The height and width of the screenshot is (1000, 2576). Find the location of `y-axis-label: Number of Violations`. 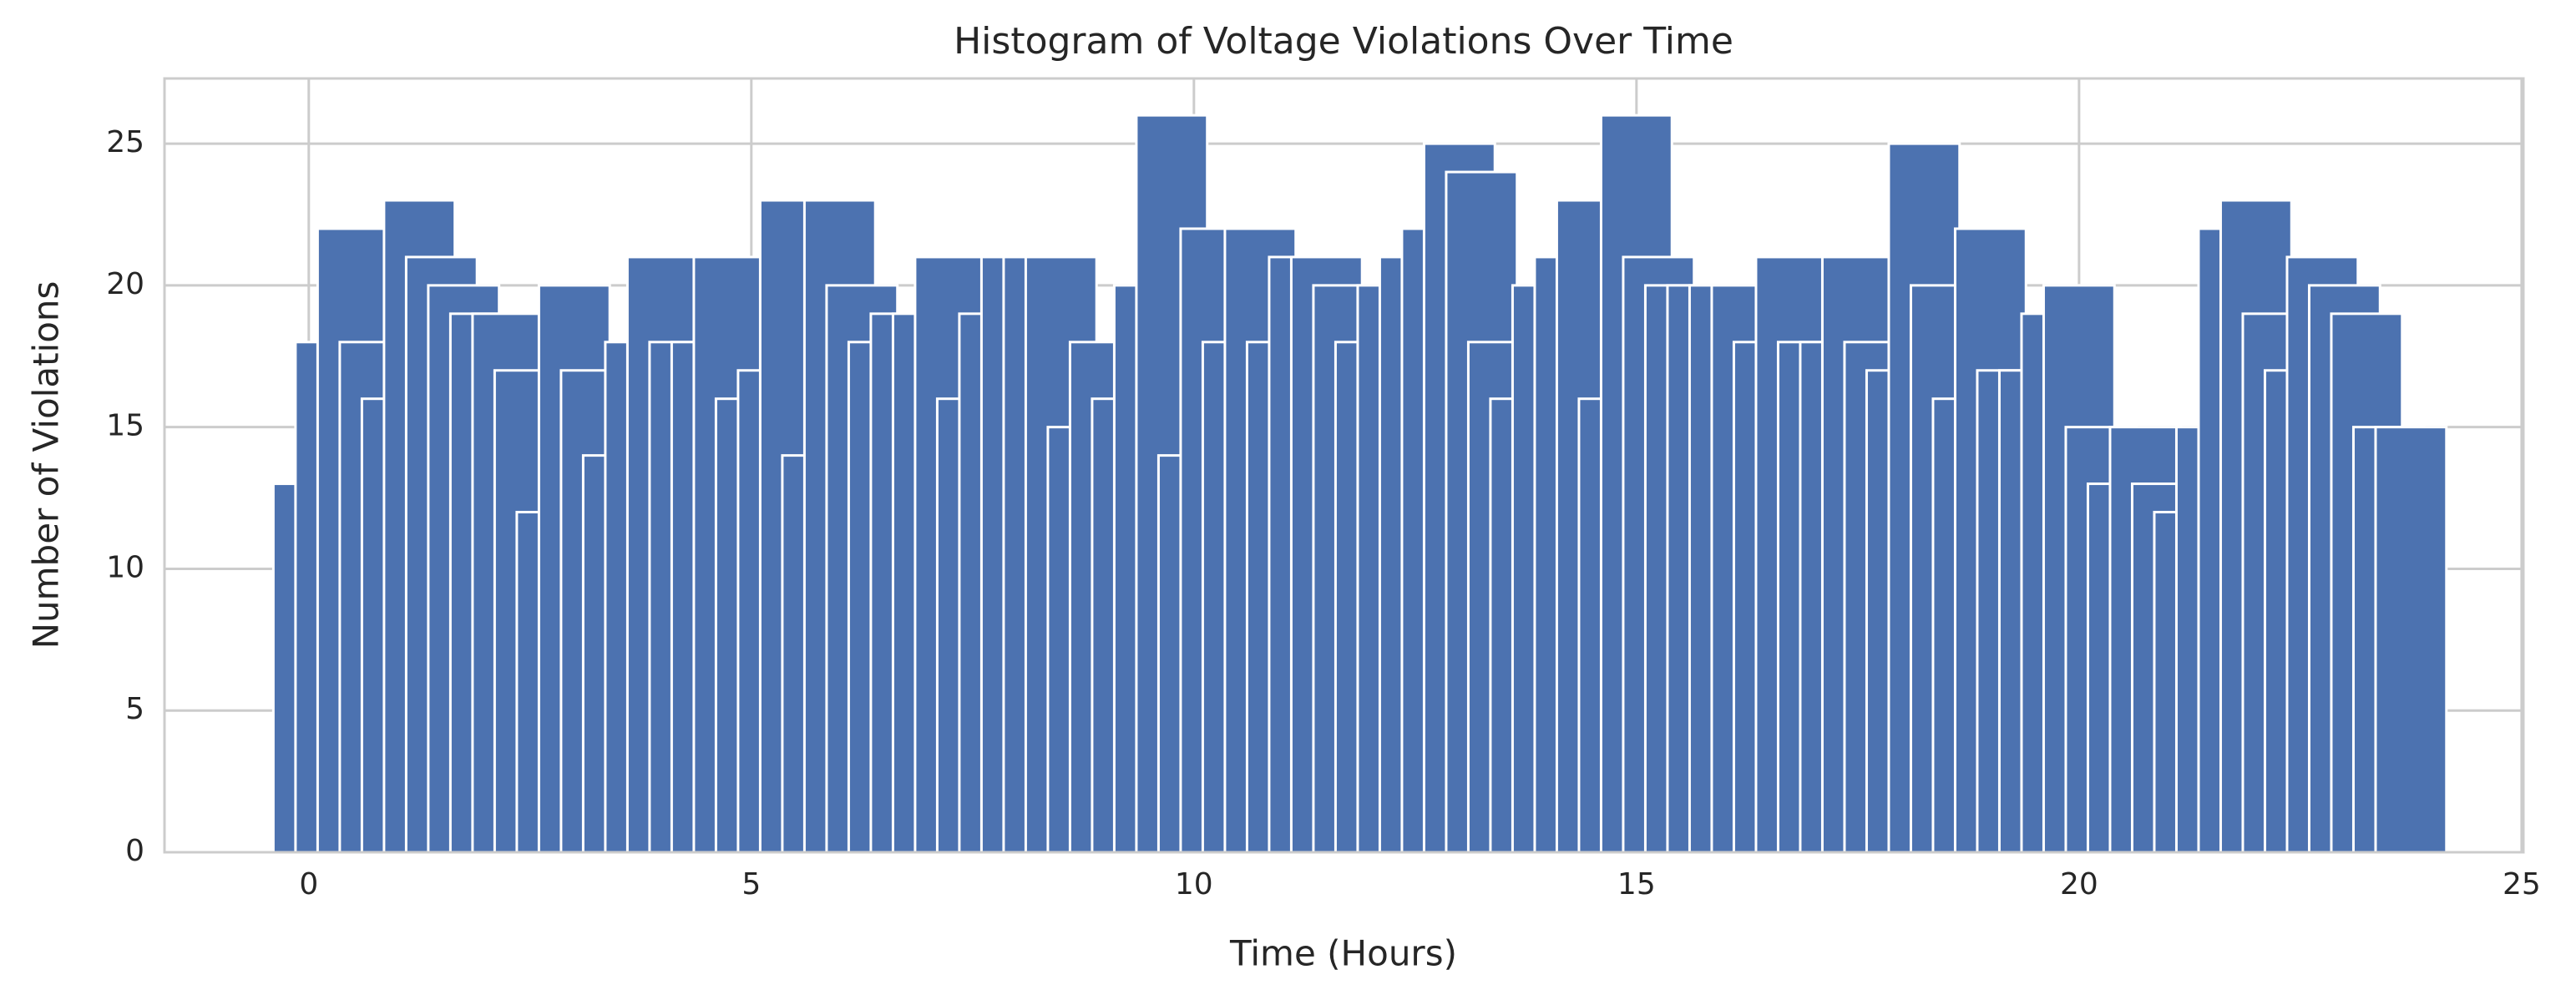

y-axis-label: Number of Violations is located at coordinates (46, 465).